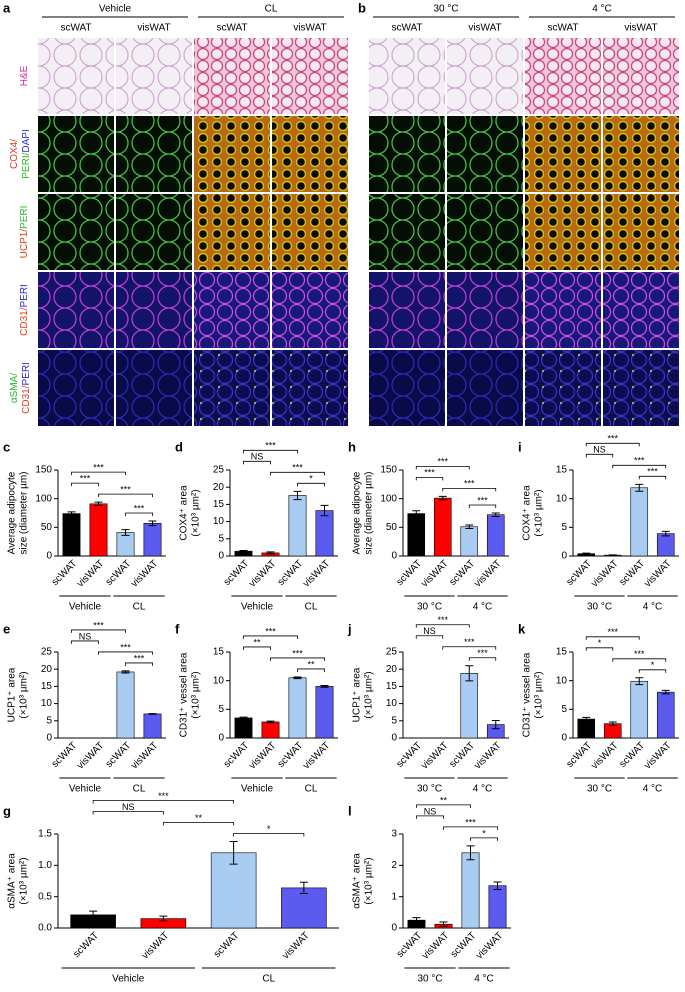 This screenshot has height=992, width=685. What do you see at coordinates (392, 703) in the screenshot?
I see `y-tick-label: 10` at bounding box center [392, 703].